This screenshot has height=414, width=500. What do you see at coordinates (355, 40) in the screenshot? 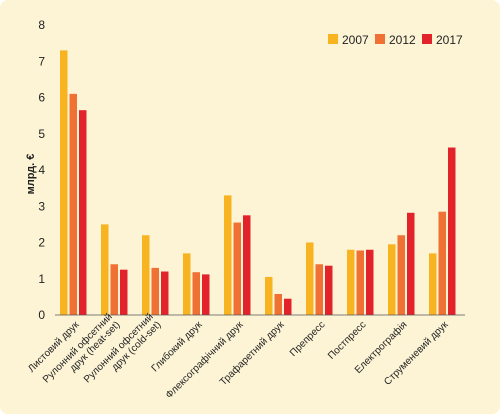
I see `legend-label-2007: 2007` at bounding box center [355, 40].